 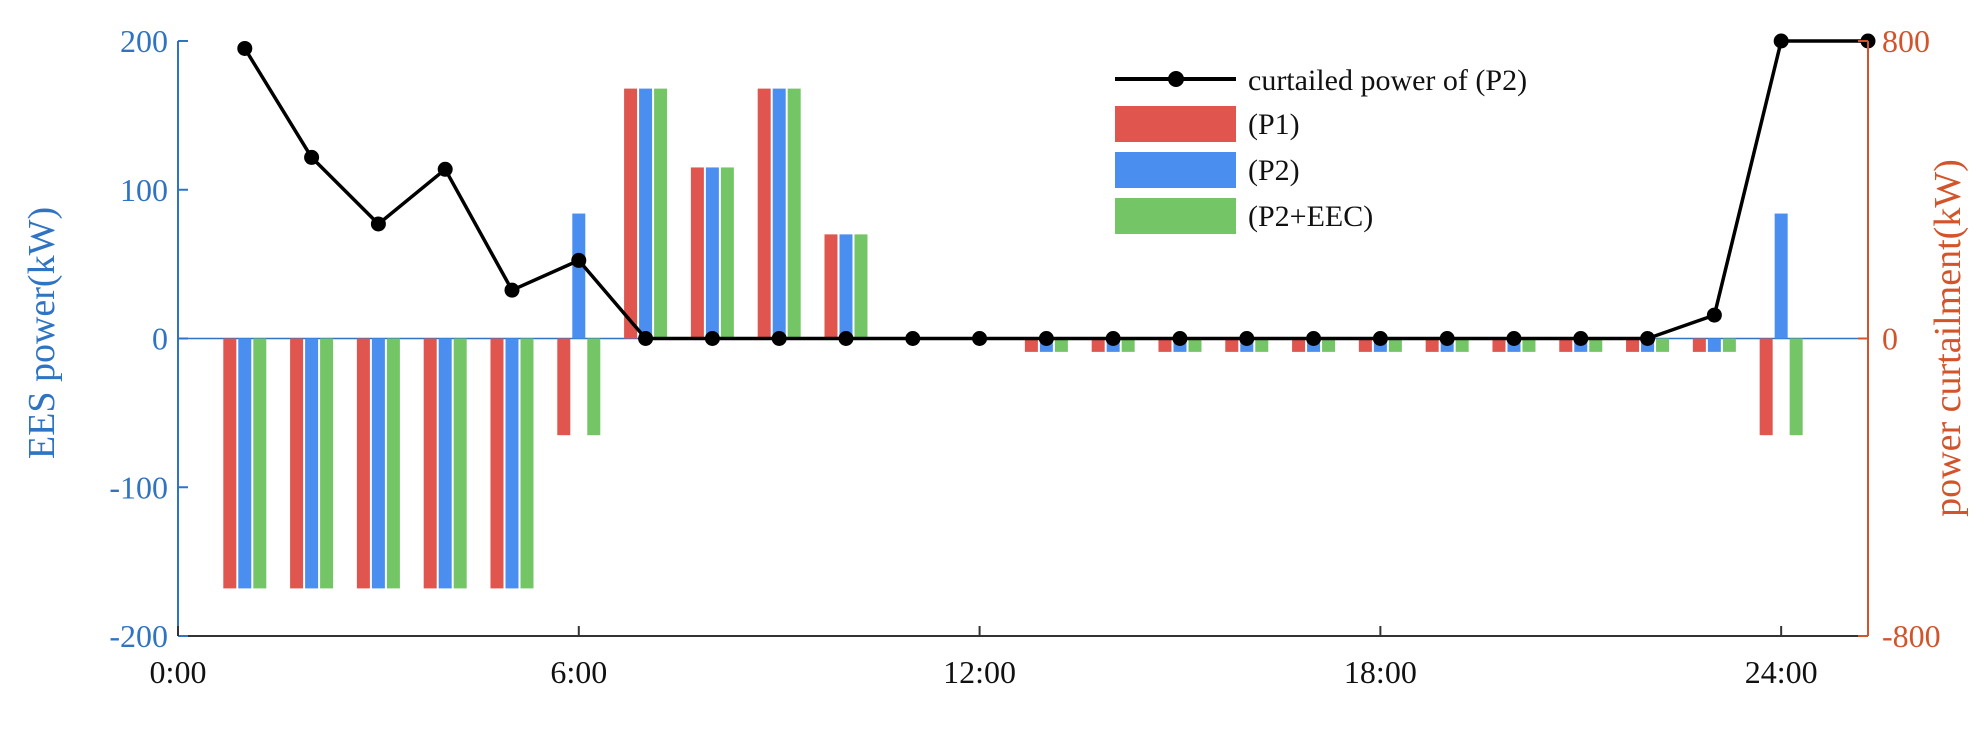 What do you see at coordinates (564, 387) in the screenshot?
I see `bar-s1-h6` at bounding box center [564, 387].